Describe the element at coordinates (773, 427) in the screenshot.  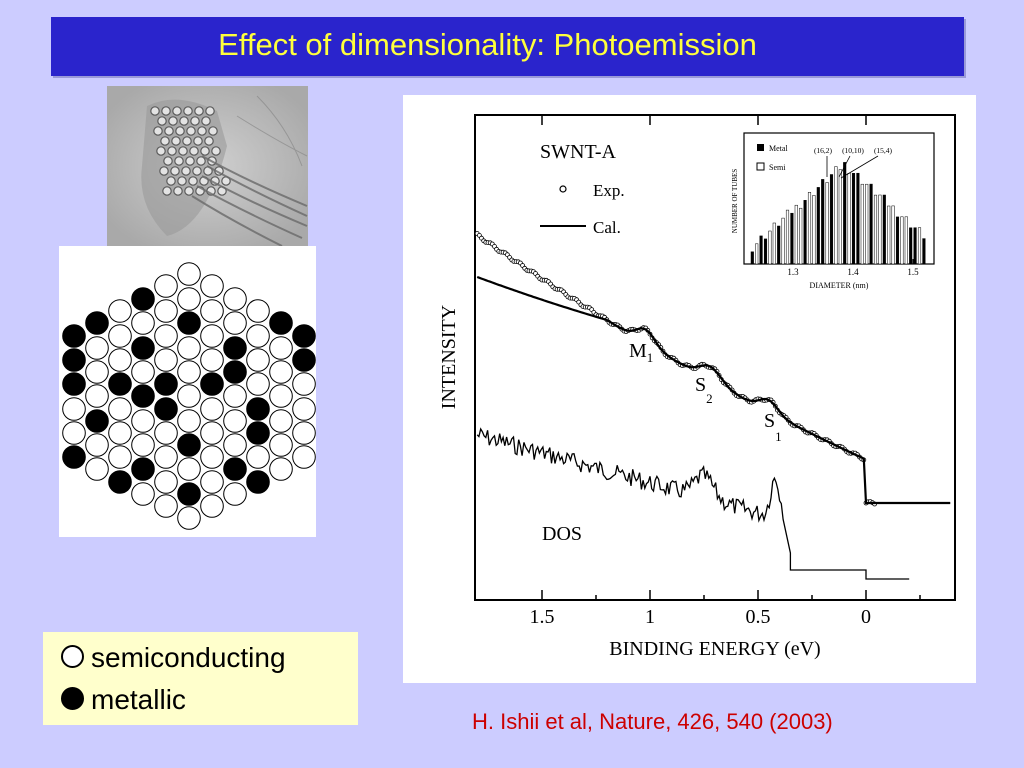
I see `peak-label-s1: S1` at that location.